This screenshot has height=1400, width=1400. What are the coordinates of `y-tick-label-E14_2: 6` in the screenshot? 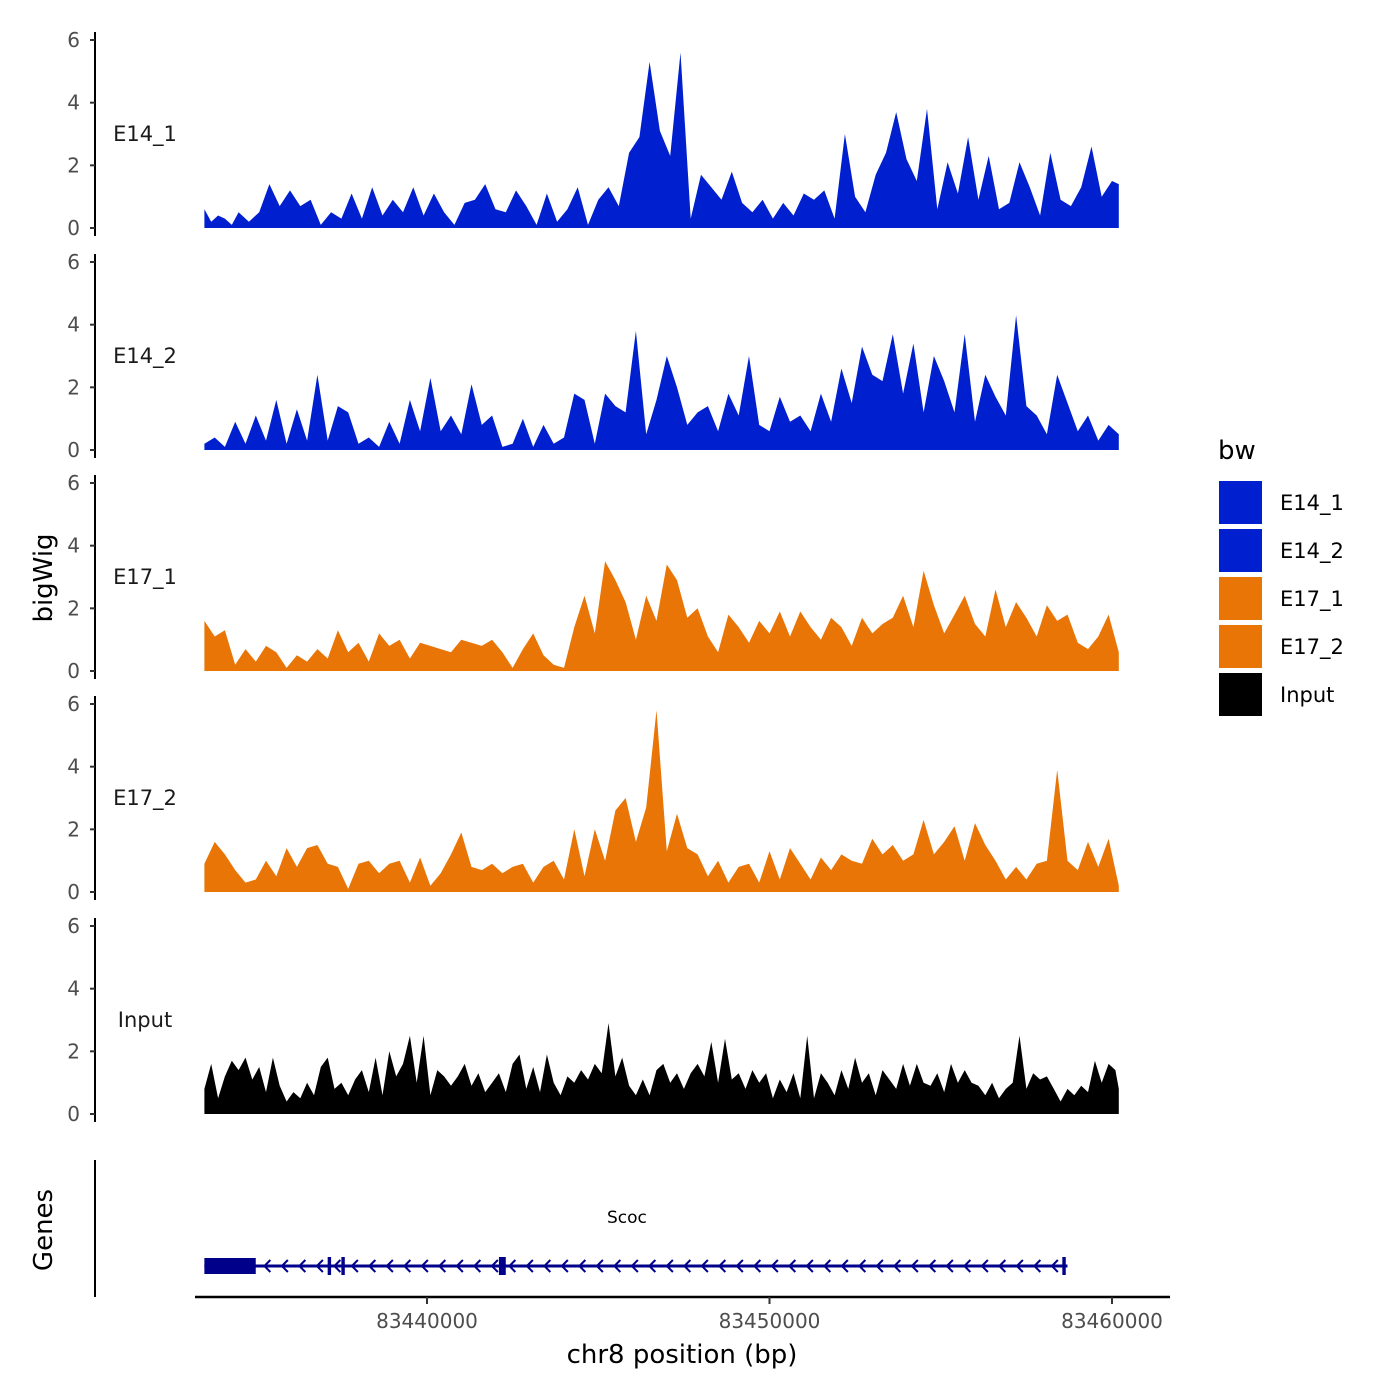 It's located at (73, 262).